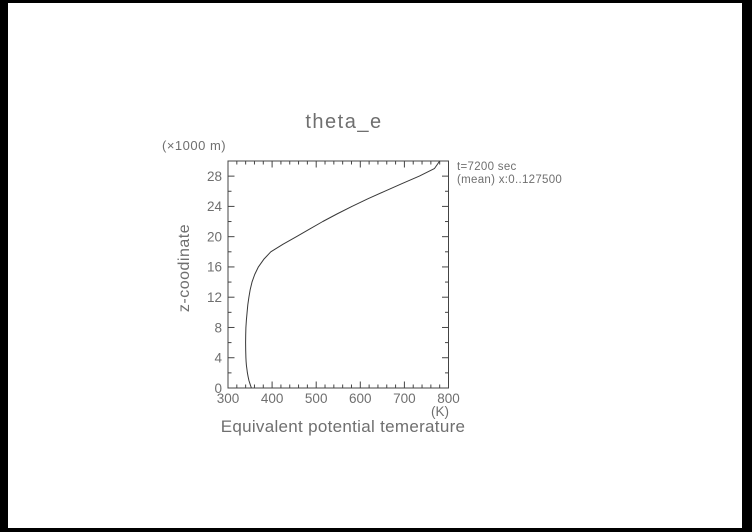  What do you see at coordinates (214, 176) in the screenshot?
I see `y-tick-label: 28` at bounding box center [214, 176].